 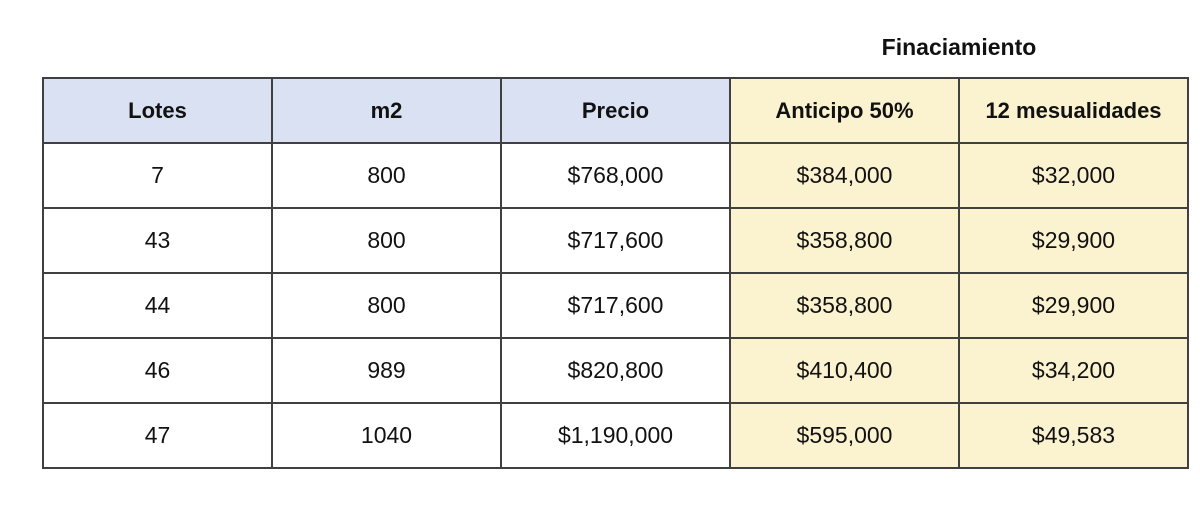 I want to click on column-header-m2: m2, so click(x=386, y=110).